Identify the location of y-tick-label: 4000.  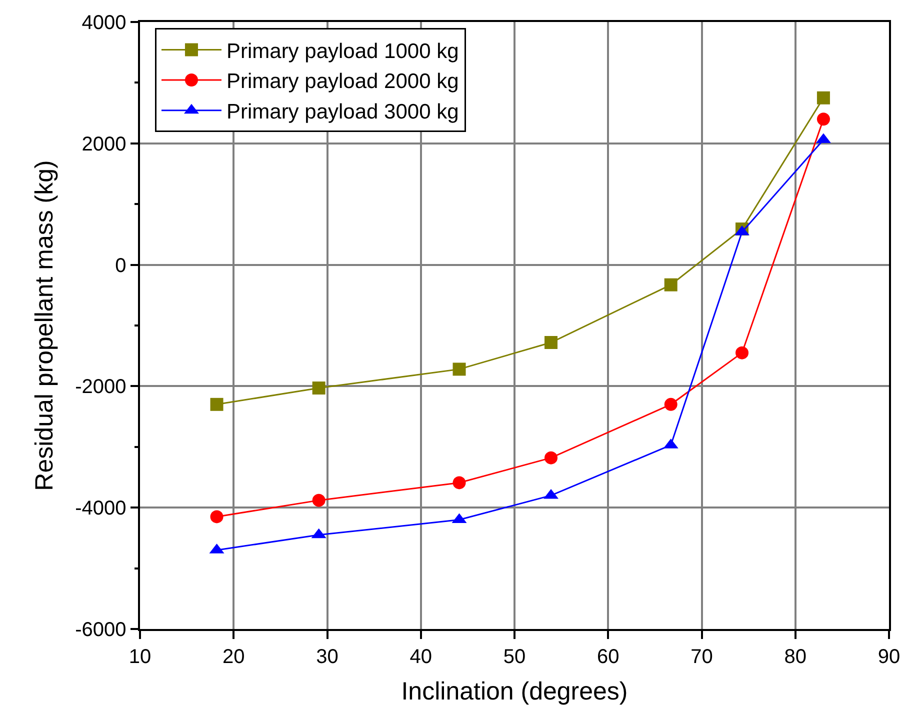
(104, 23).